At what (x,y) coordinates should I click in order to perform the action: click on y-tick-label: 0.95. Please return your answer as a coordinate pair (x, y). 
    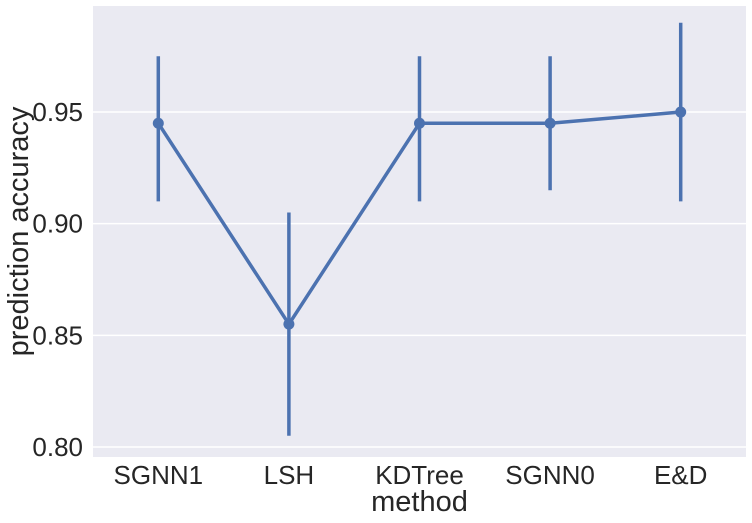
    Looking at the image, I should click on (57, 112).